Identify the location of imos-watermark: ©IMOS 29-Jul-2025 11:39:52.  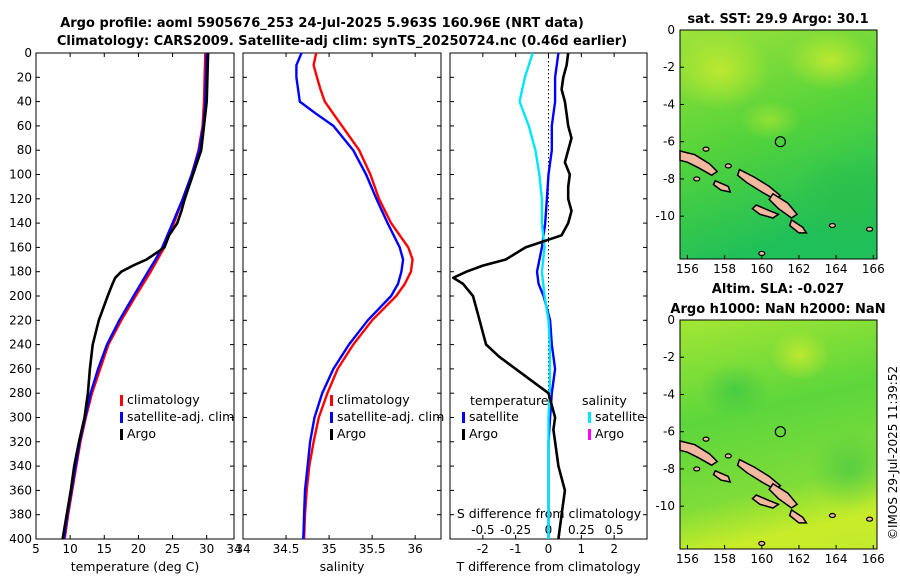
(893, 453).